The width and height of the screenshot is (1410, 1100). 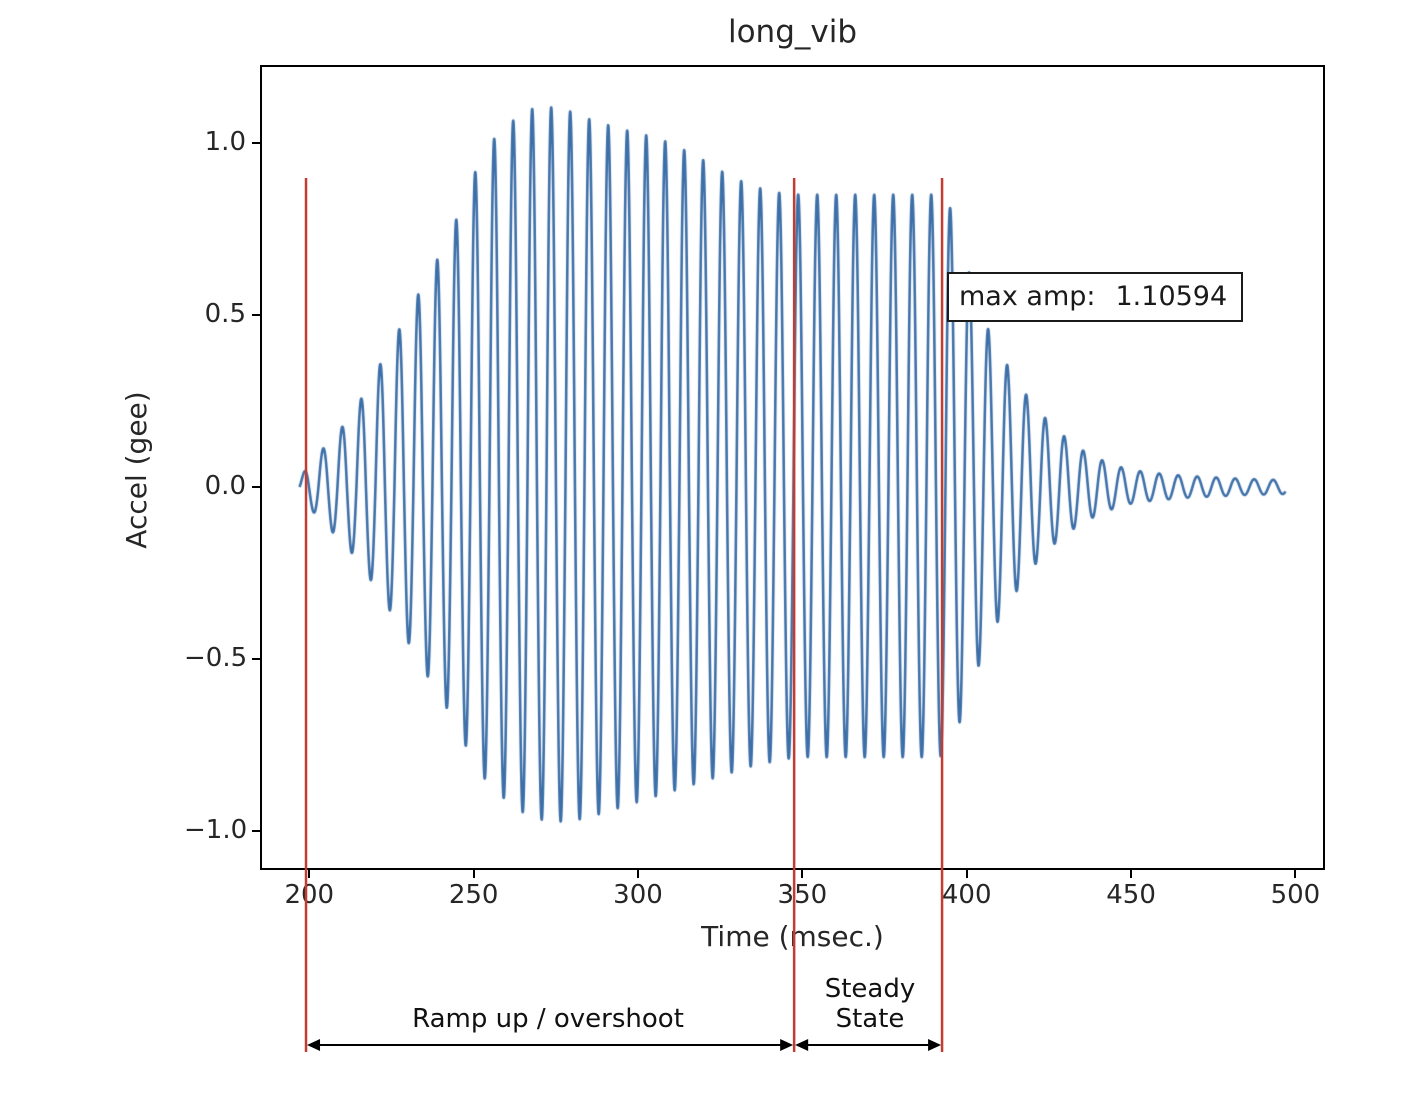 What do you see at coordinates (216, 658) in the screenshot?
I see `y-tick-label: −0.5` at bounding box center [216, 658].